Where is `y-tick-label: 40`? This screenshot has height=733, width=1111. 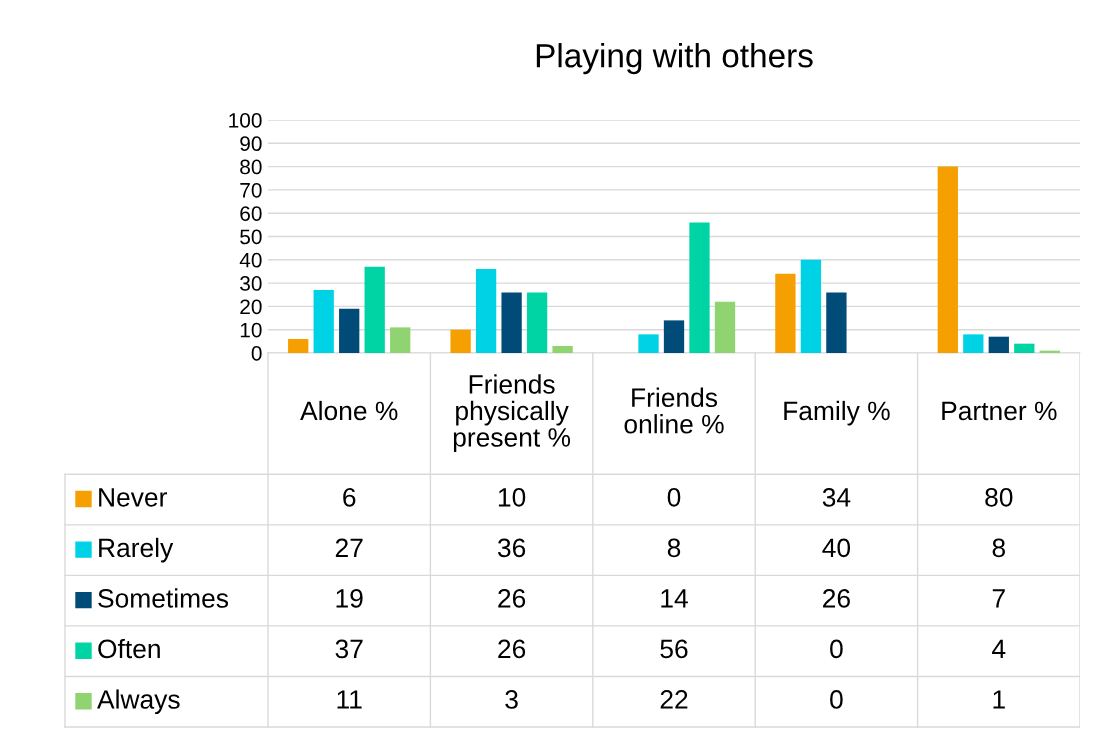 y-tick-label: 40 is located at coordinates (250, 260).